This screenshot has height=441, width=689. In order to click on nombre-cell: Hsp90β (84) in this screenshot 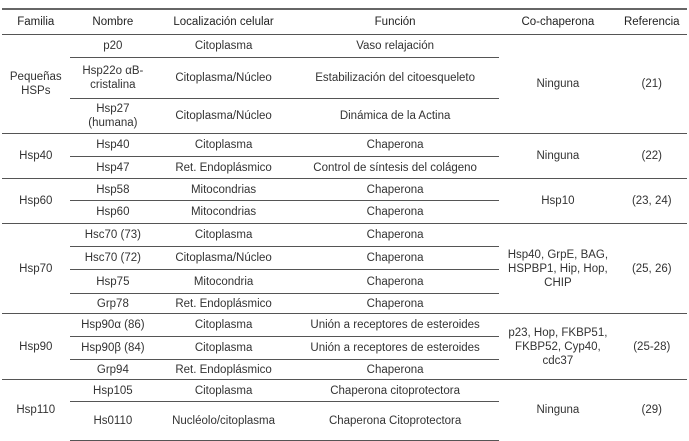, I will do `click(113, 348)`.